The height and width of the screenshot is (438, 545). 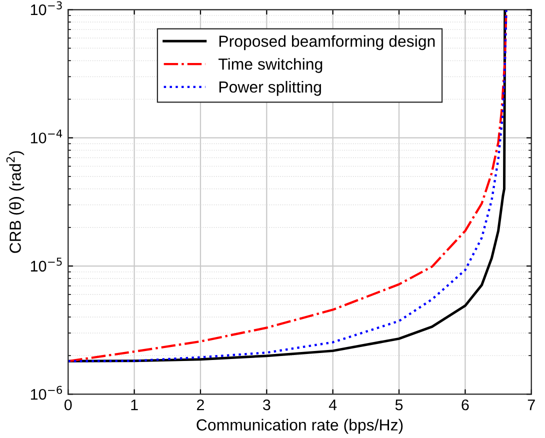 What do you see at coordinates (270, 88) in the screenshot?
I see `legend-label: Power splitting` at bounding box center [270, 88].